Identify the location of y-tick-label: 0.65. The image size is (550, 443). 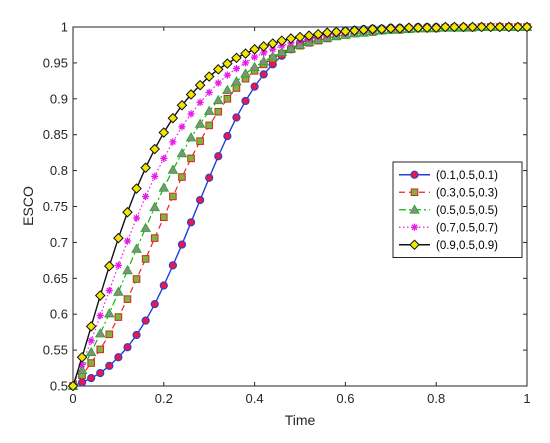
(55, 278).